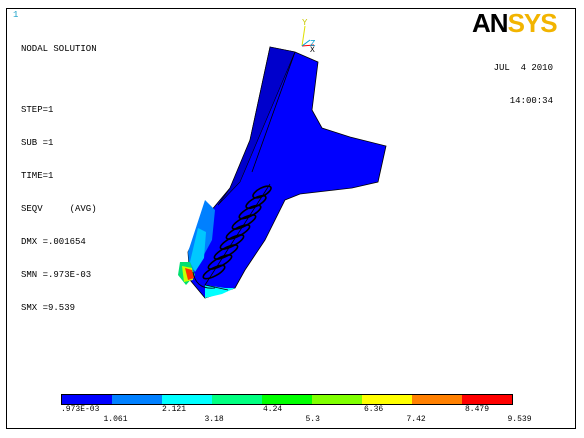 The height and width of the screenshot is (438, 584). Describe the element at coordinates (56, 275) in the screenshot. I see `info-smn: SMN =.973E-03` at that location.